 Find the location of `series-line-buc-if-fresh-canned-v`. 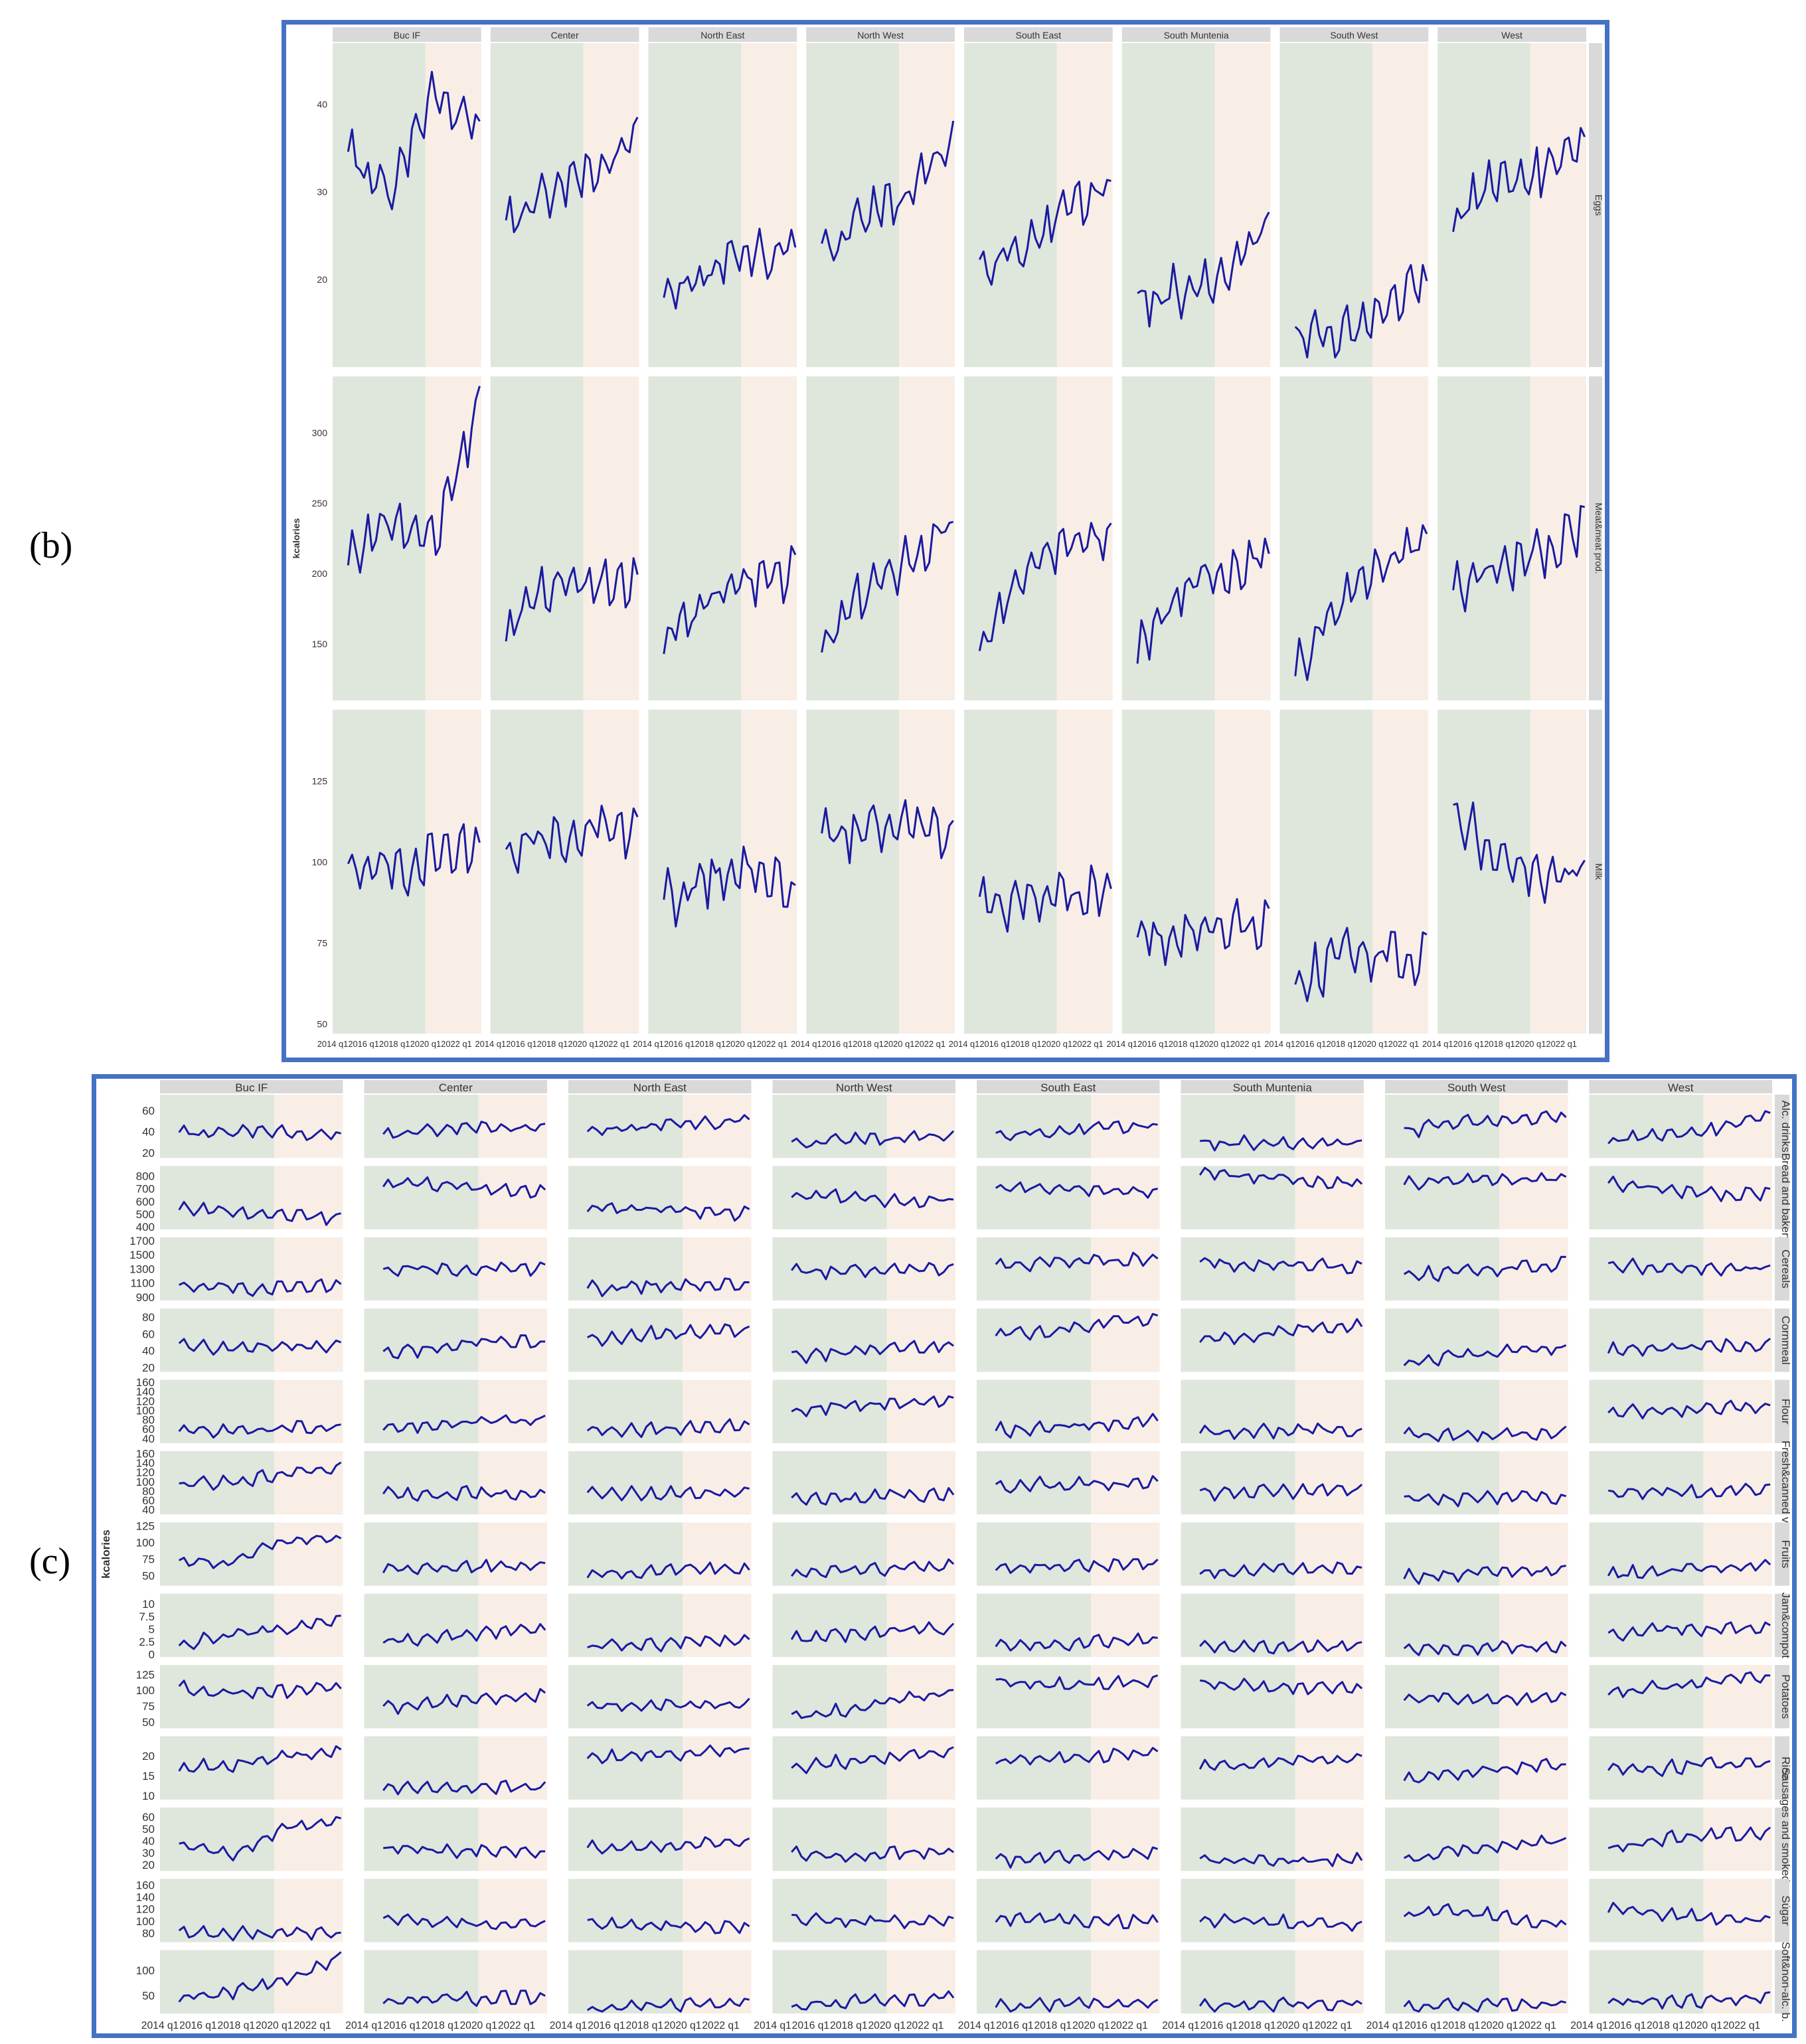

series-line-buc-if-fresh-canned-v is located at coordinates (260, 1476).